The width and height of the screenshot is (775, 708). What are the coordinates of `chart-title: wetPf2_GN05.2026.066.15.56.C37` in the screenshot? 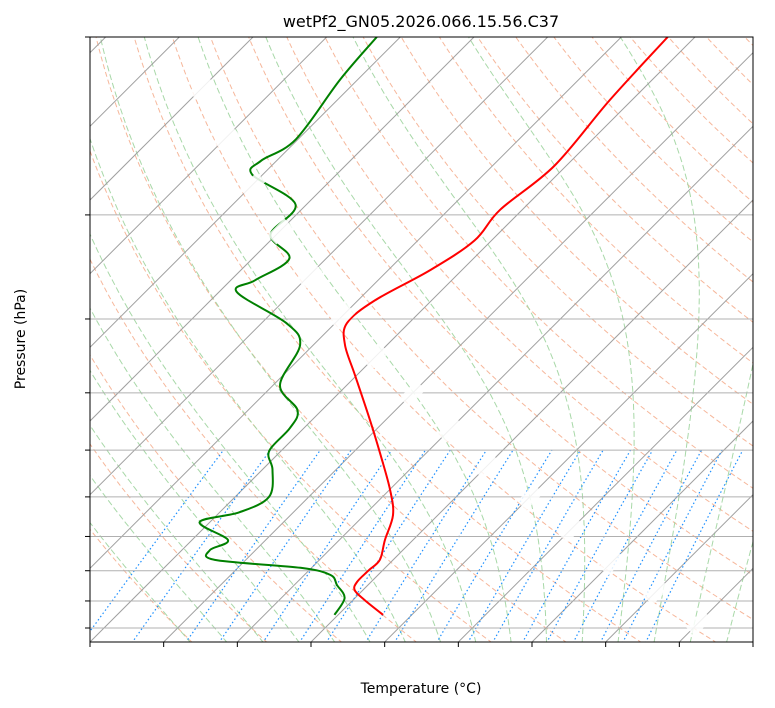 It's located at (421, 22).